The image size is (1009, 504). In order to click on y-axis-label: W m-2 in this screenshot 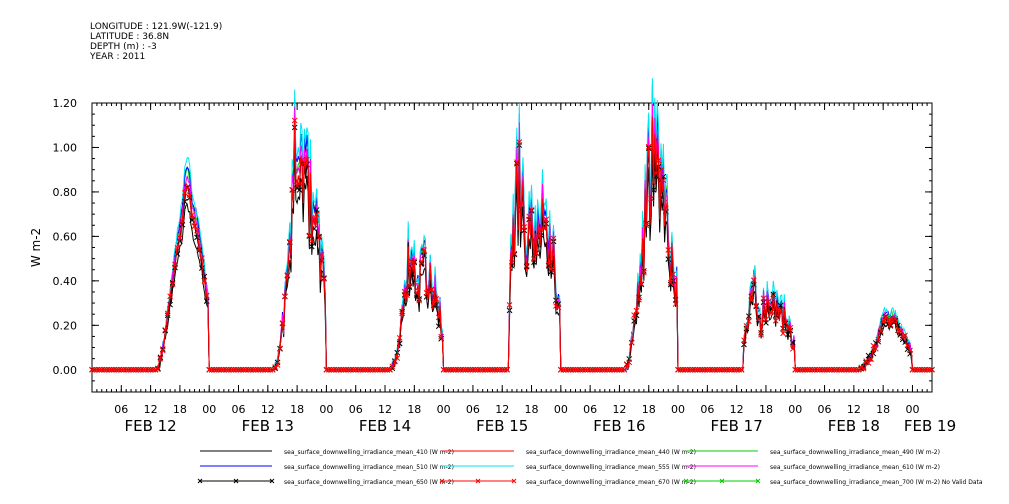, I will do `click(36, 247)`.